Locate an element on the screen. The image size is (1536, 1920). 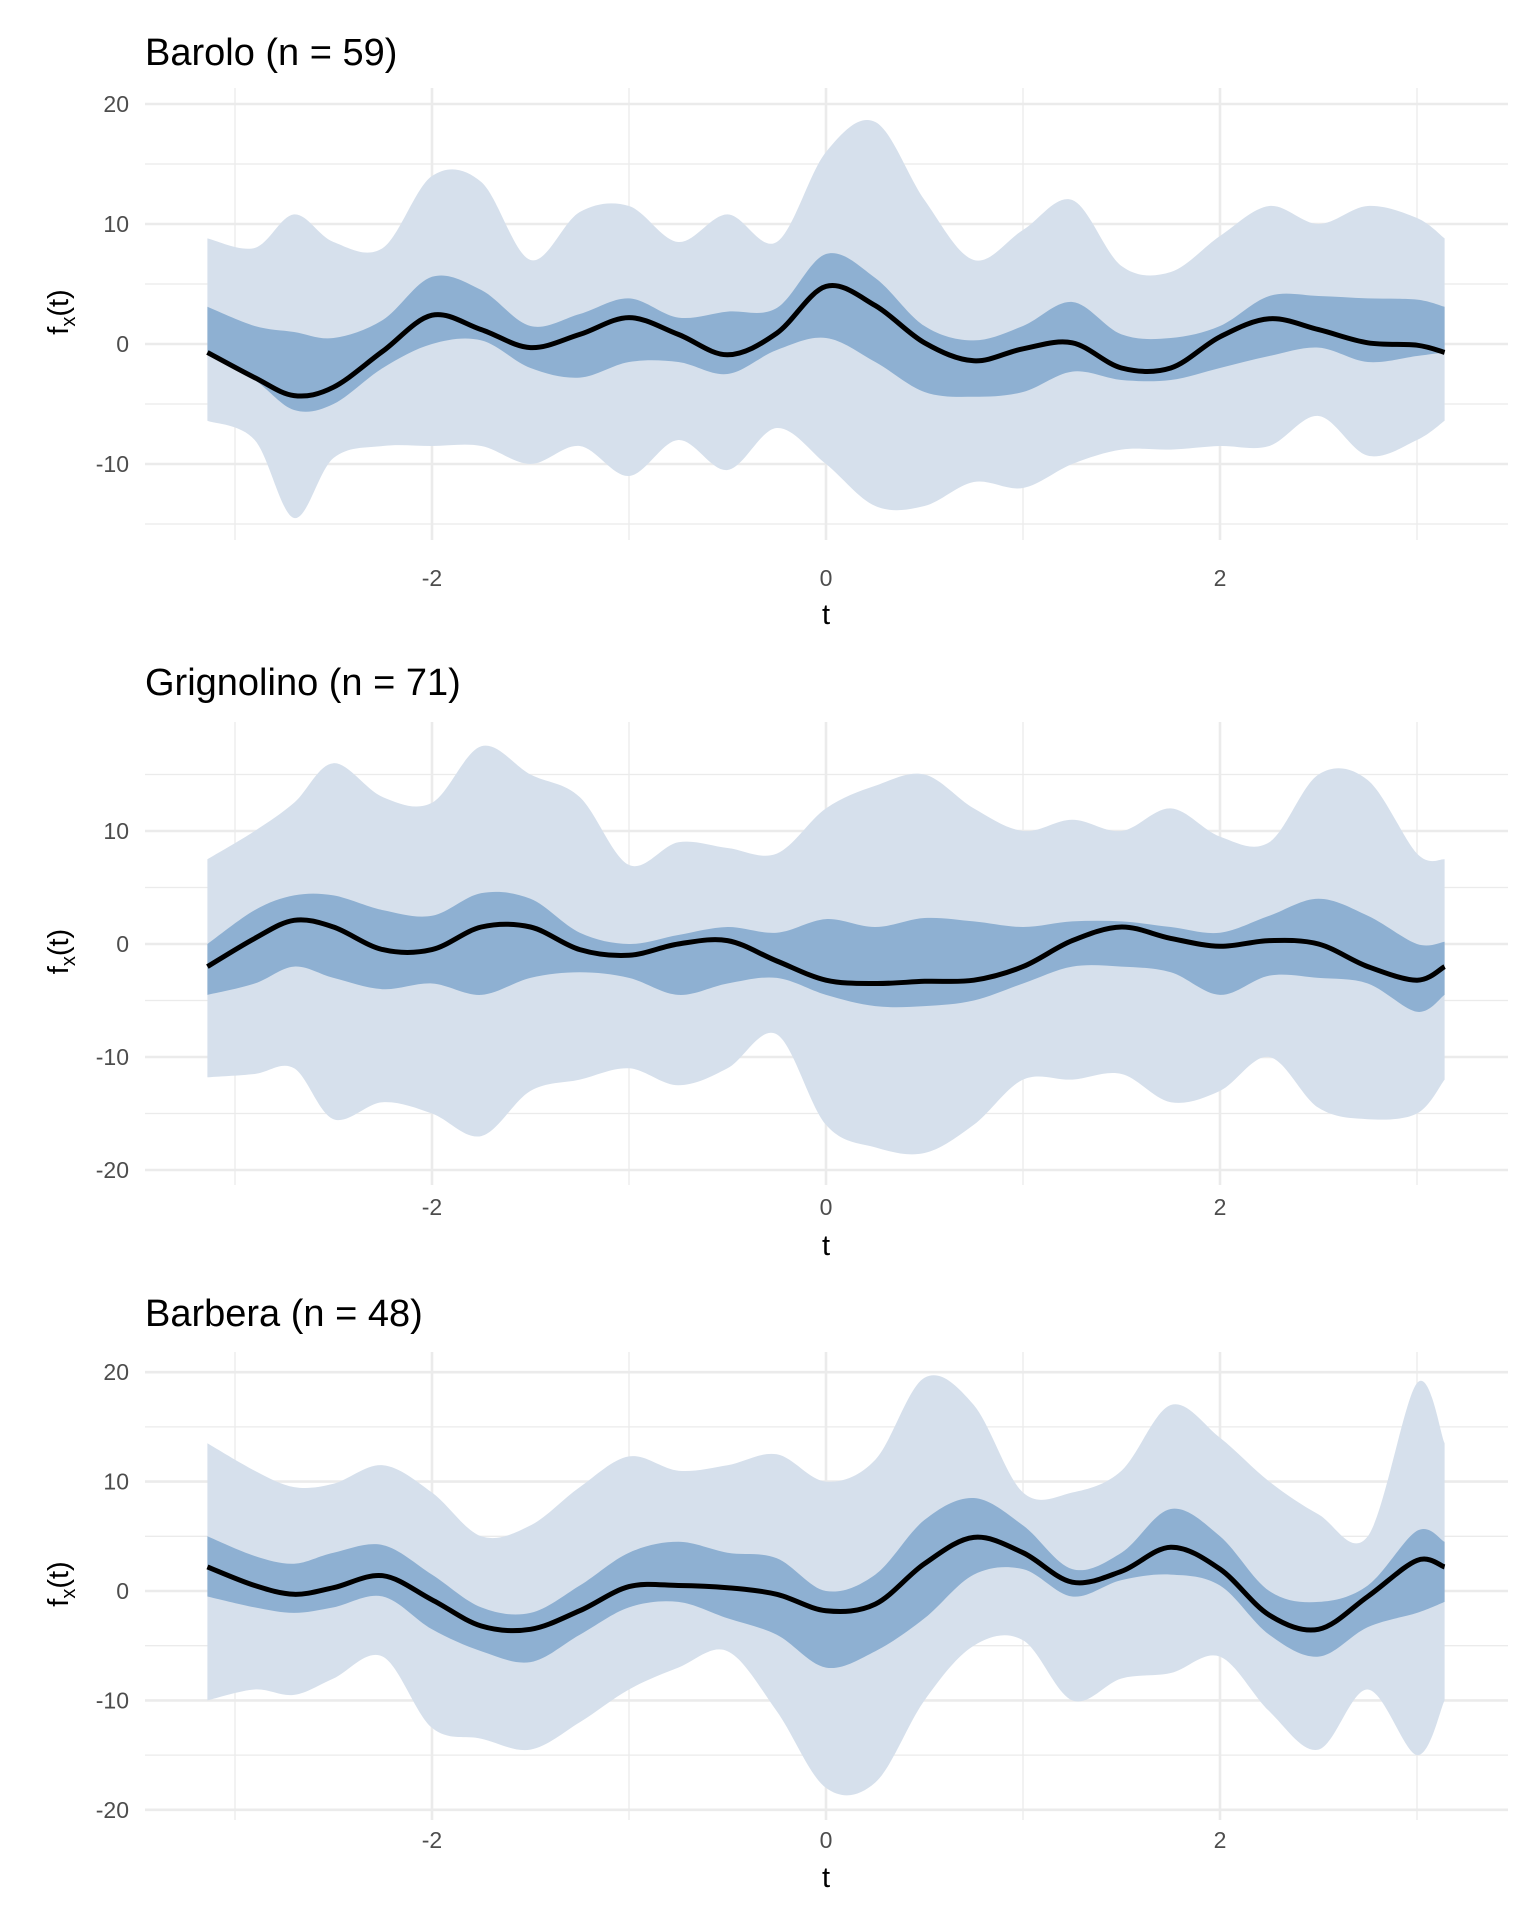
panel-title: Grignolino (n = 71) is located at coordinates (303, 683).